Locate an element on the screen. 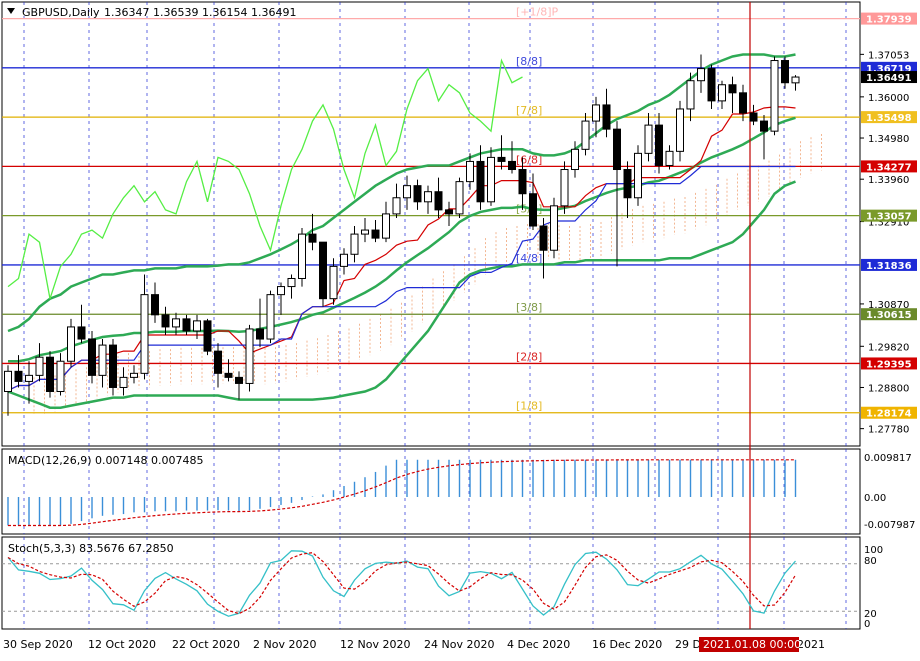 The width and height of the screenshot is (920, 661). stoch-axis-0: 0 is located at coordinates (867, 624).